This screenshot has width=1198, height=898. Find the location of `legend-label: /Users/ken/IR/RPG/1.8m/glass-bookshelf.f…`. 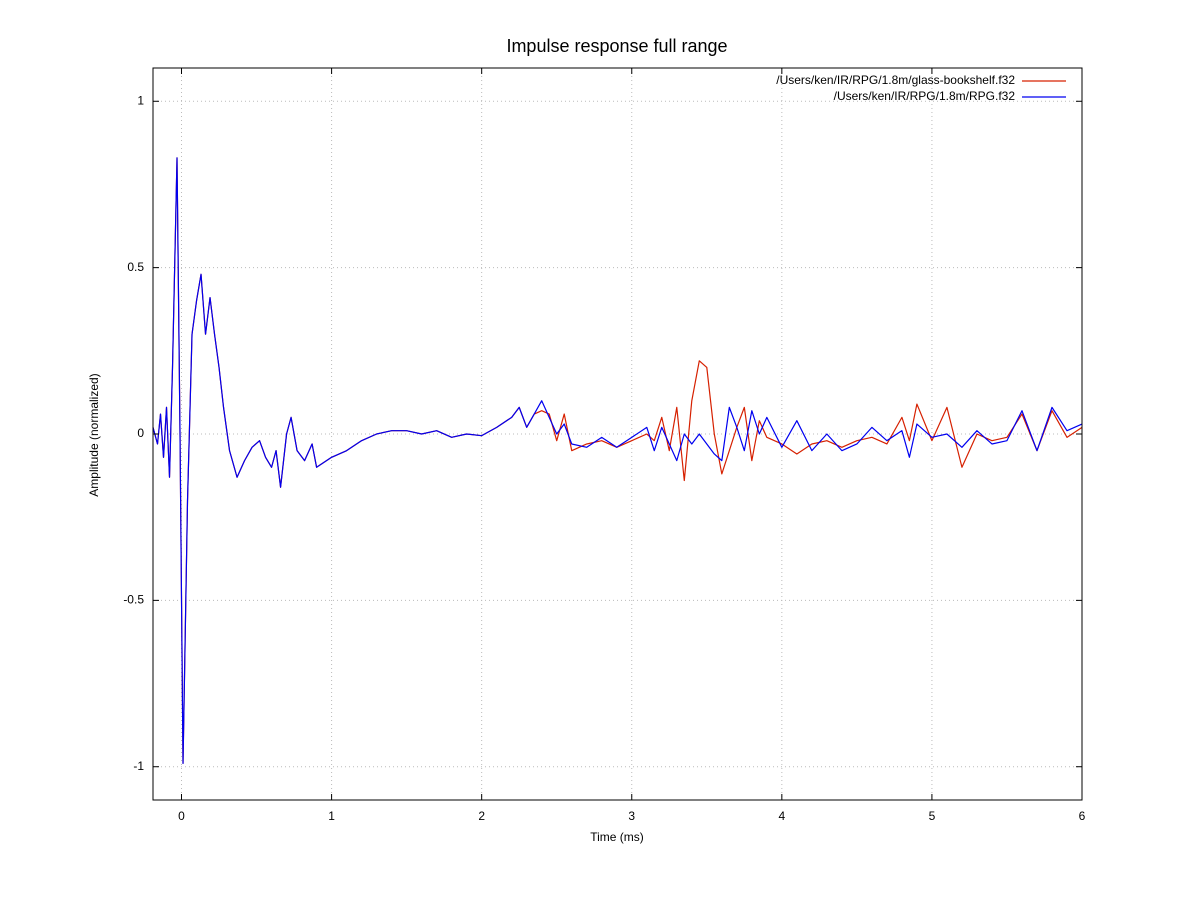

legend-label: /Users/ken/IR/RPG/1.8m/glass-bookshelf.f… is located at coordinates (895, 80).